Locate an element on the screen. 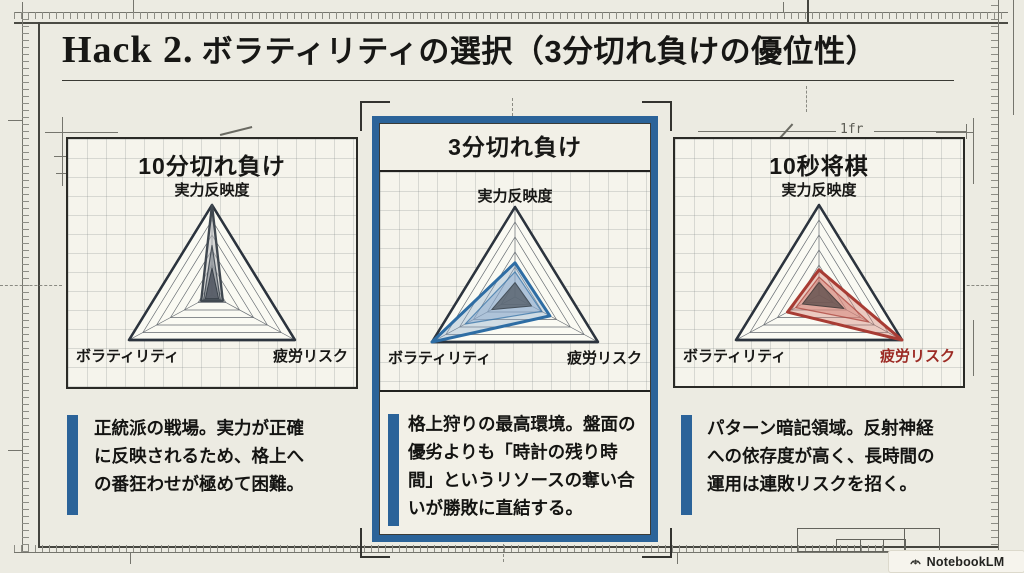  ruler-right-outer-line is located at coordinates (1013, 57).